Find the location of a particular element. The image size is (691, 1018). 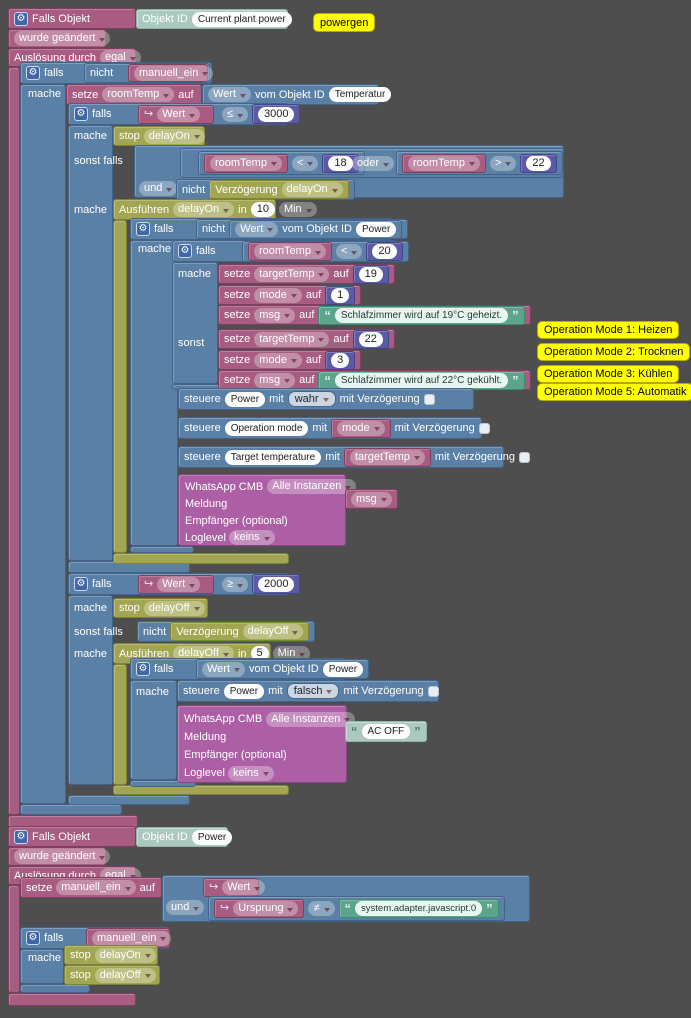

bool-false-dropdown: falsch is located at coordinates (313, 691).